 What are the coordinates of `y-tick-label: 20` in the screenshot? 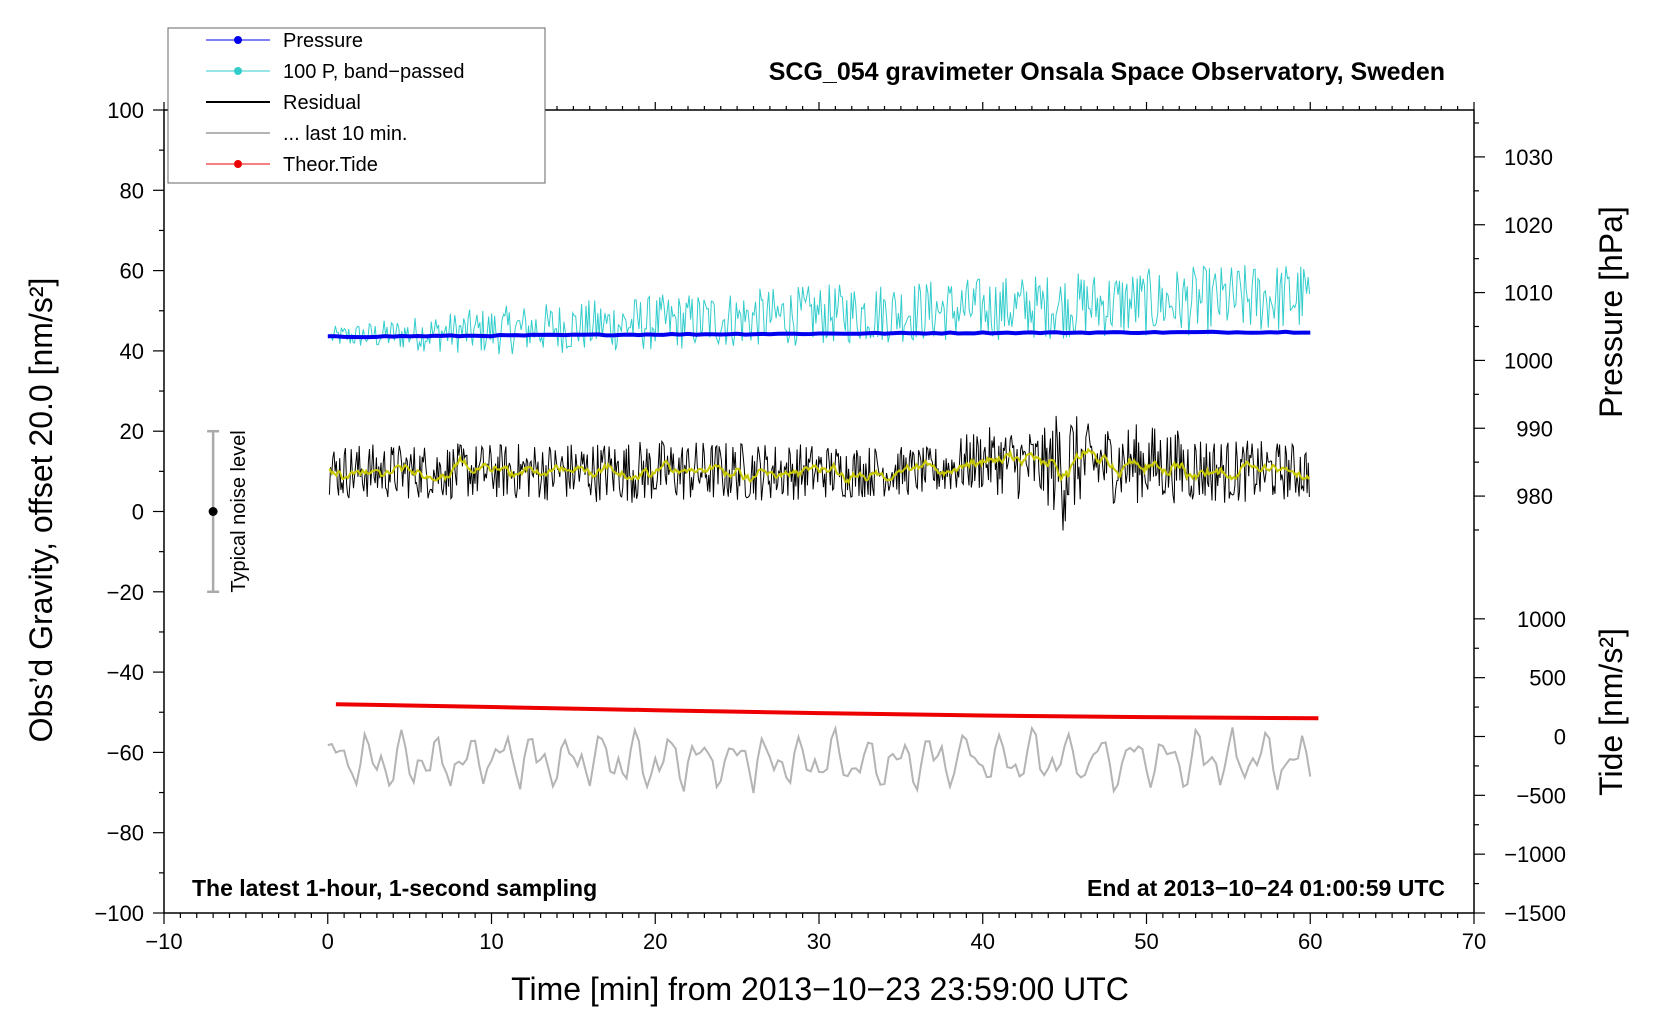 It's located at (132, 431).